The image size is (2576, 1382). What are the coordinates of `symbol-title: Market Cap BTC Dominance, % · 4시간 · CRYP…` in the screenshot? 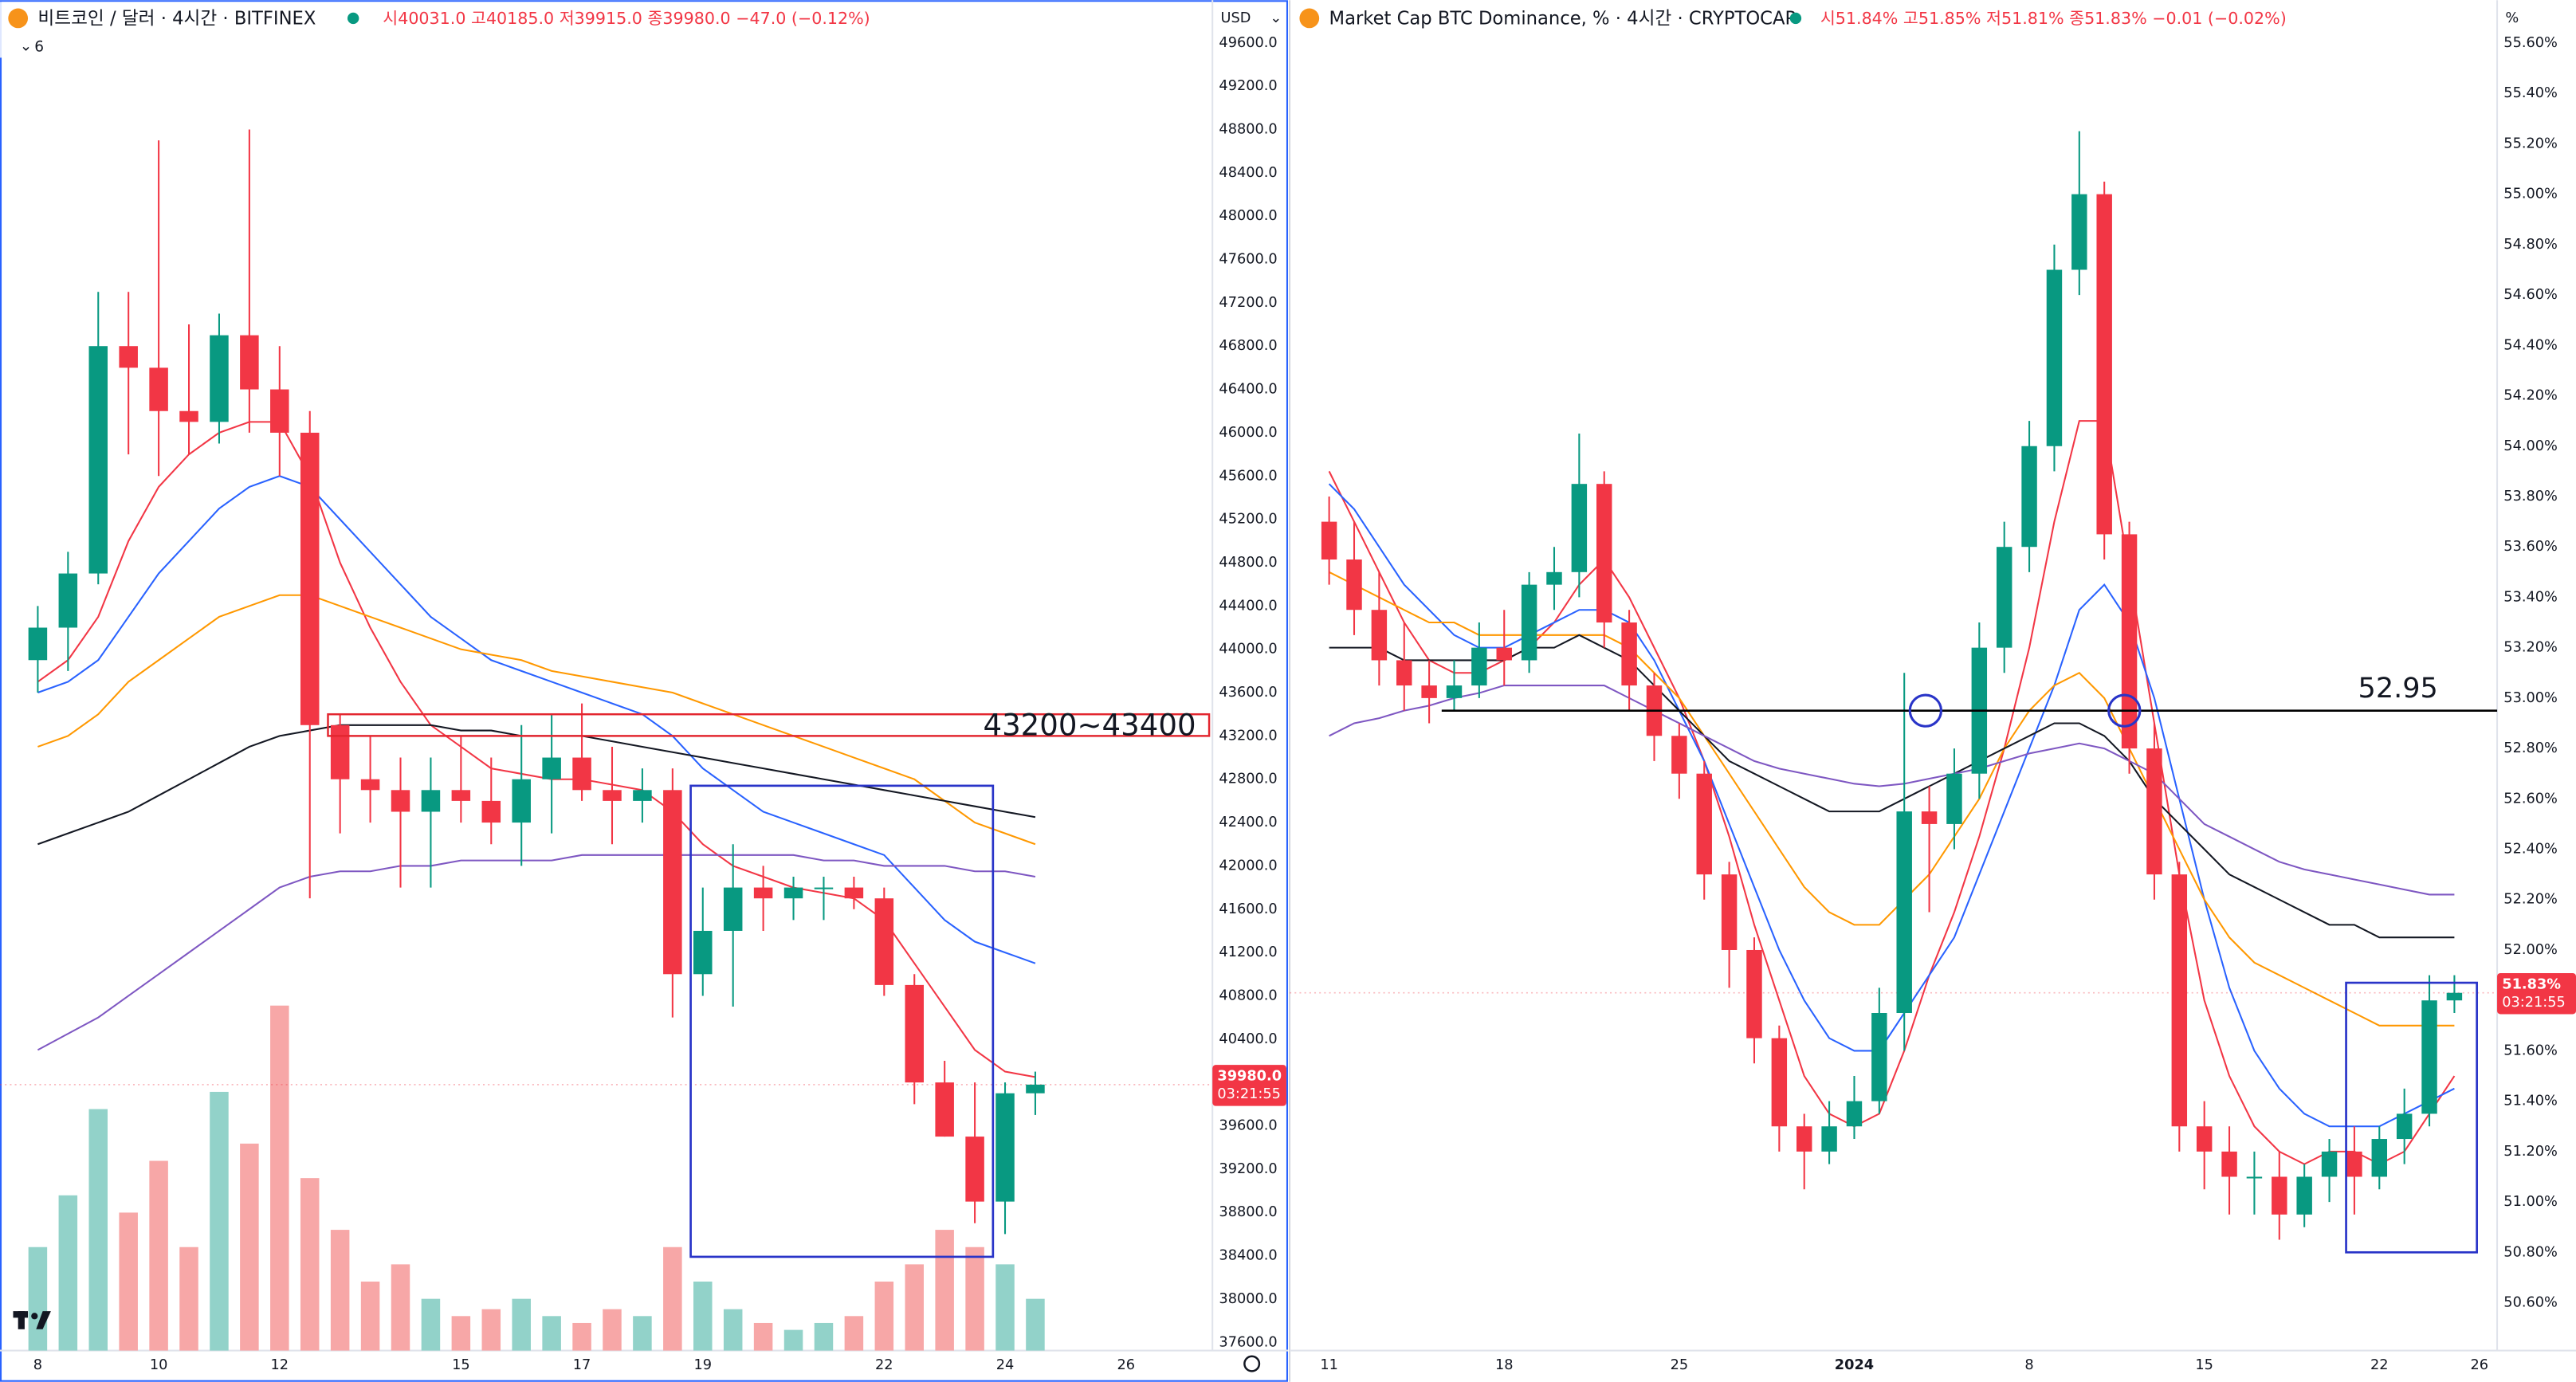 It's located at (1563, 19).